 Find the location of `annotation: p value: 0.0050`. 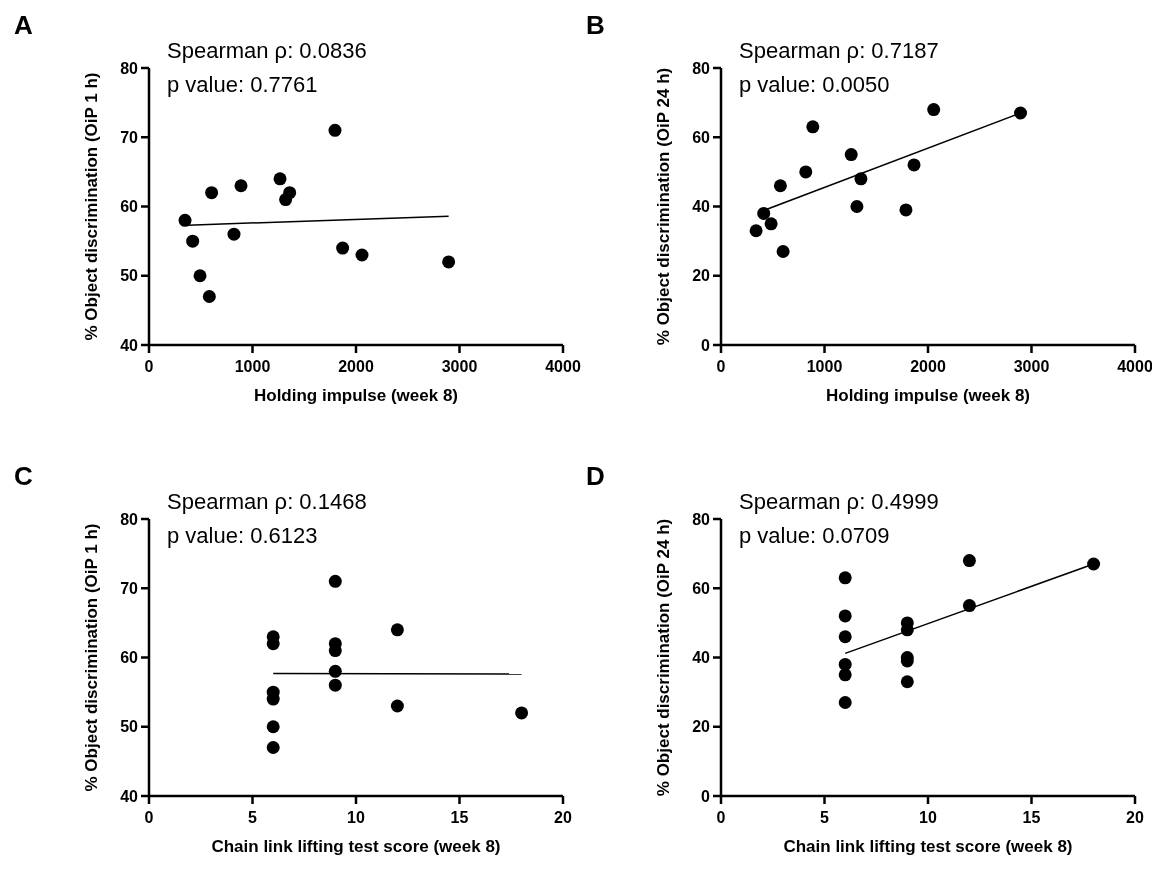

annotation: p value: 0.0050 is located at coordinates (814, 84).